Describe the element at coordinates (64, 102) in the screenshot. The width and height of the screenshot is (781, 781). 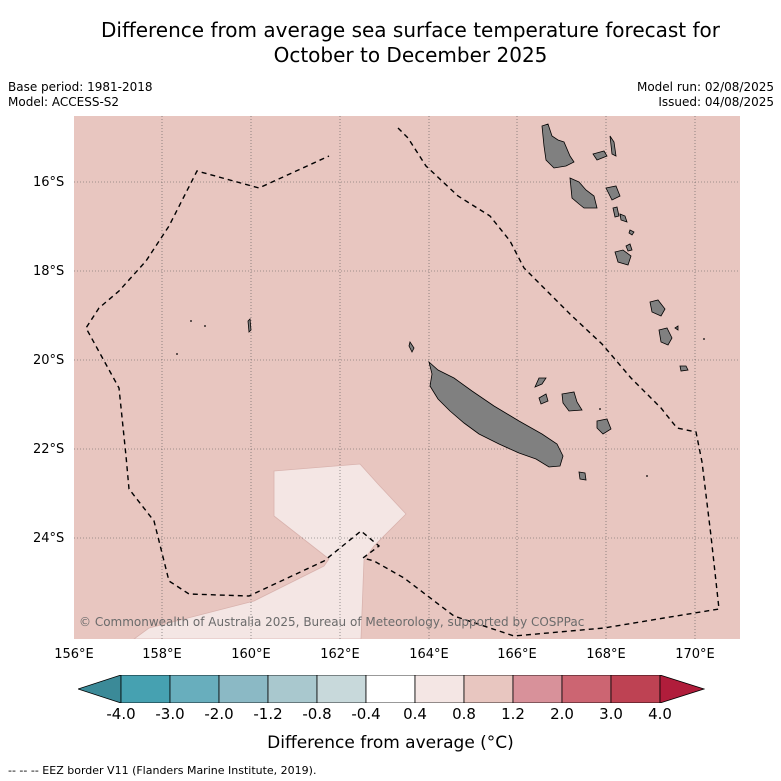
I see `model-name: Model: ACCESS-S2` at that location.